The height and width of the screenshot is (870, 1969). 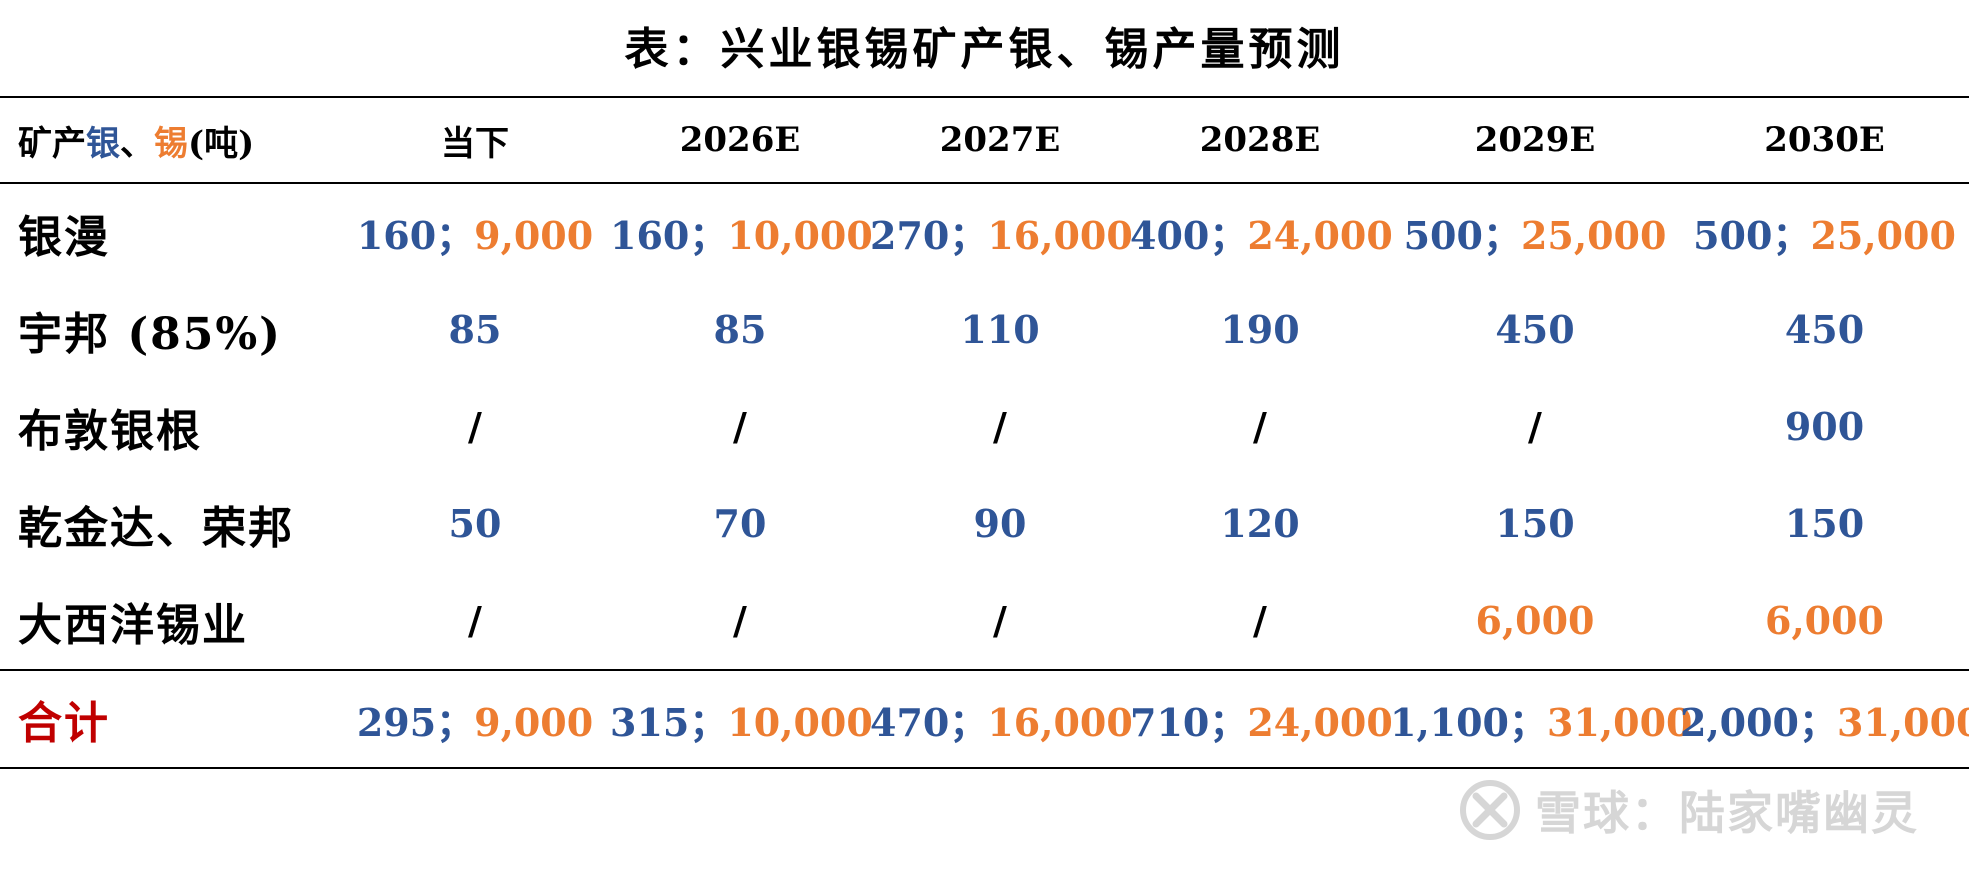 I want to click on row-label: 大西洋锡业, so click(x=133, y=625).